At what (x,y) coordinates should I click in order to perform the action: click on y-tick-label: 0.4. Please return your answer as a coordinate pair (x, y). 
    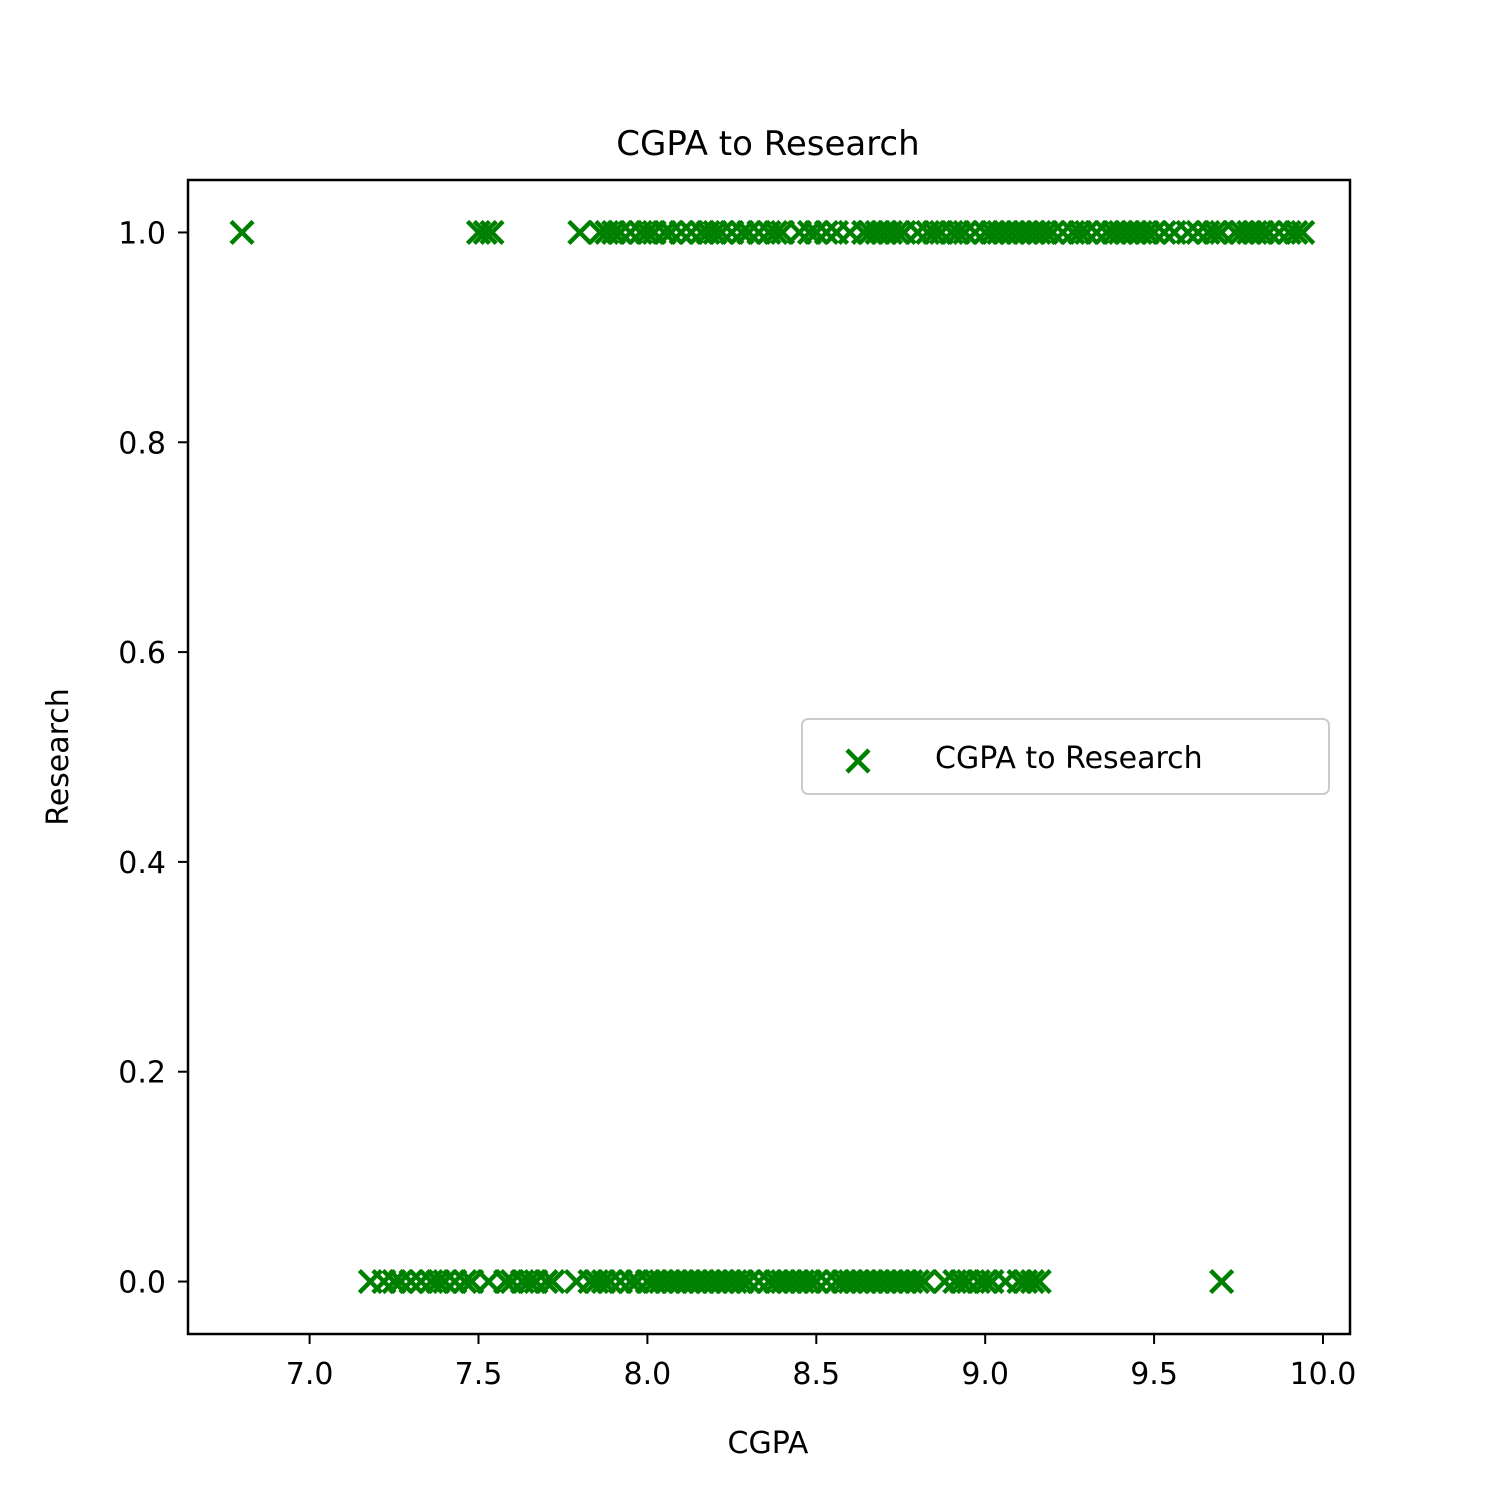
    Looking at the image, I should click on (142, 863).